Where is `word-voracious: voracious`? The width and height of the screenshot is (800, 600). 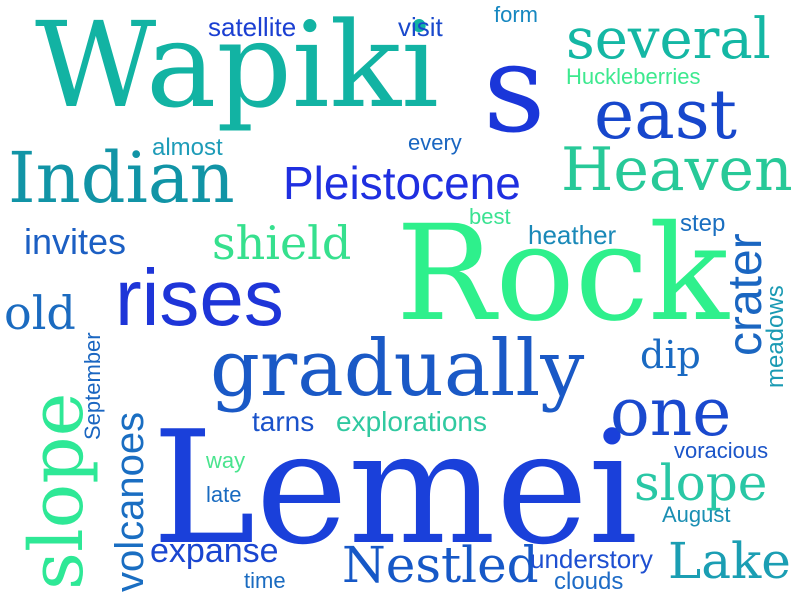
word-voracious: voracious is located at coordinates (721, 450).